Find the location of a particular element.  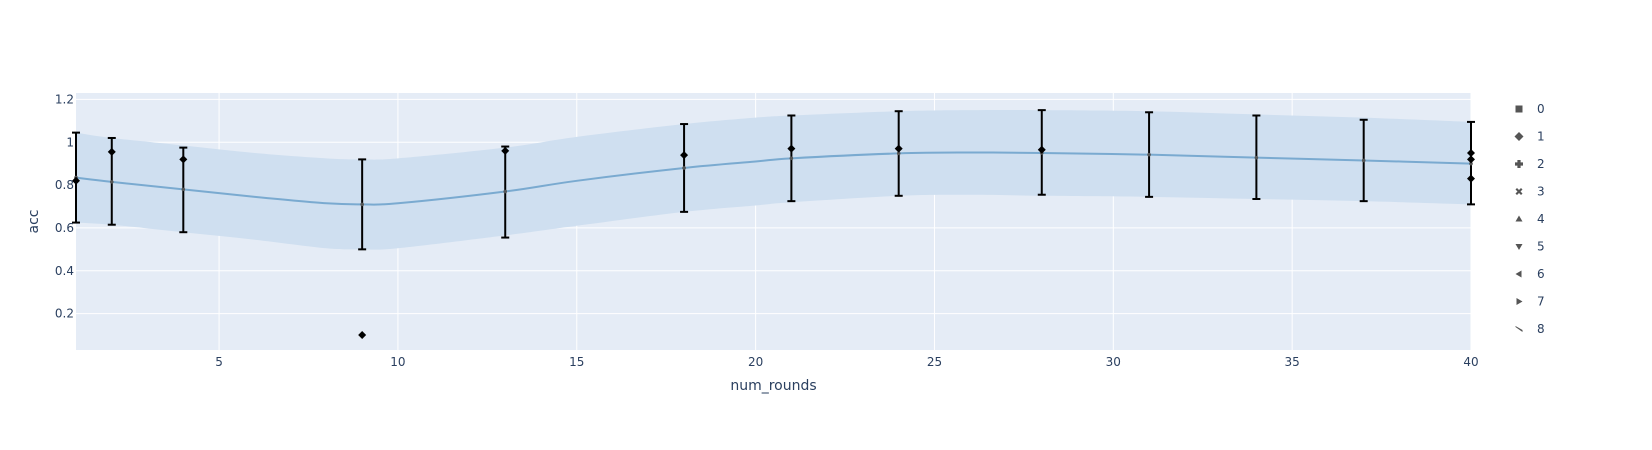

legend-label: 1 is located at coordinates (1541, 137).